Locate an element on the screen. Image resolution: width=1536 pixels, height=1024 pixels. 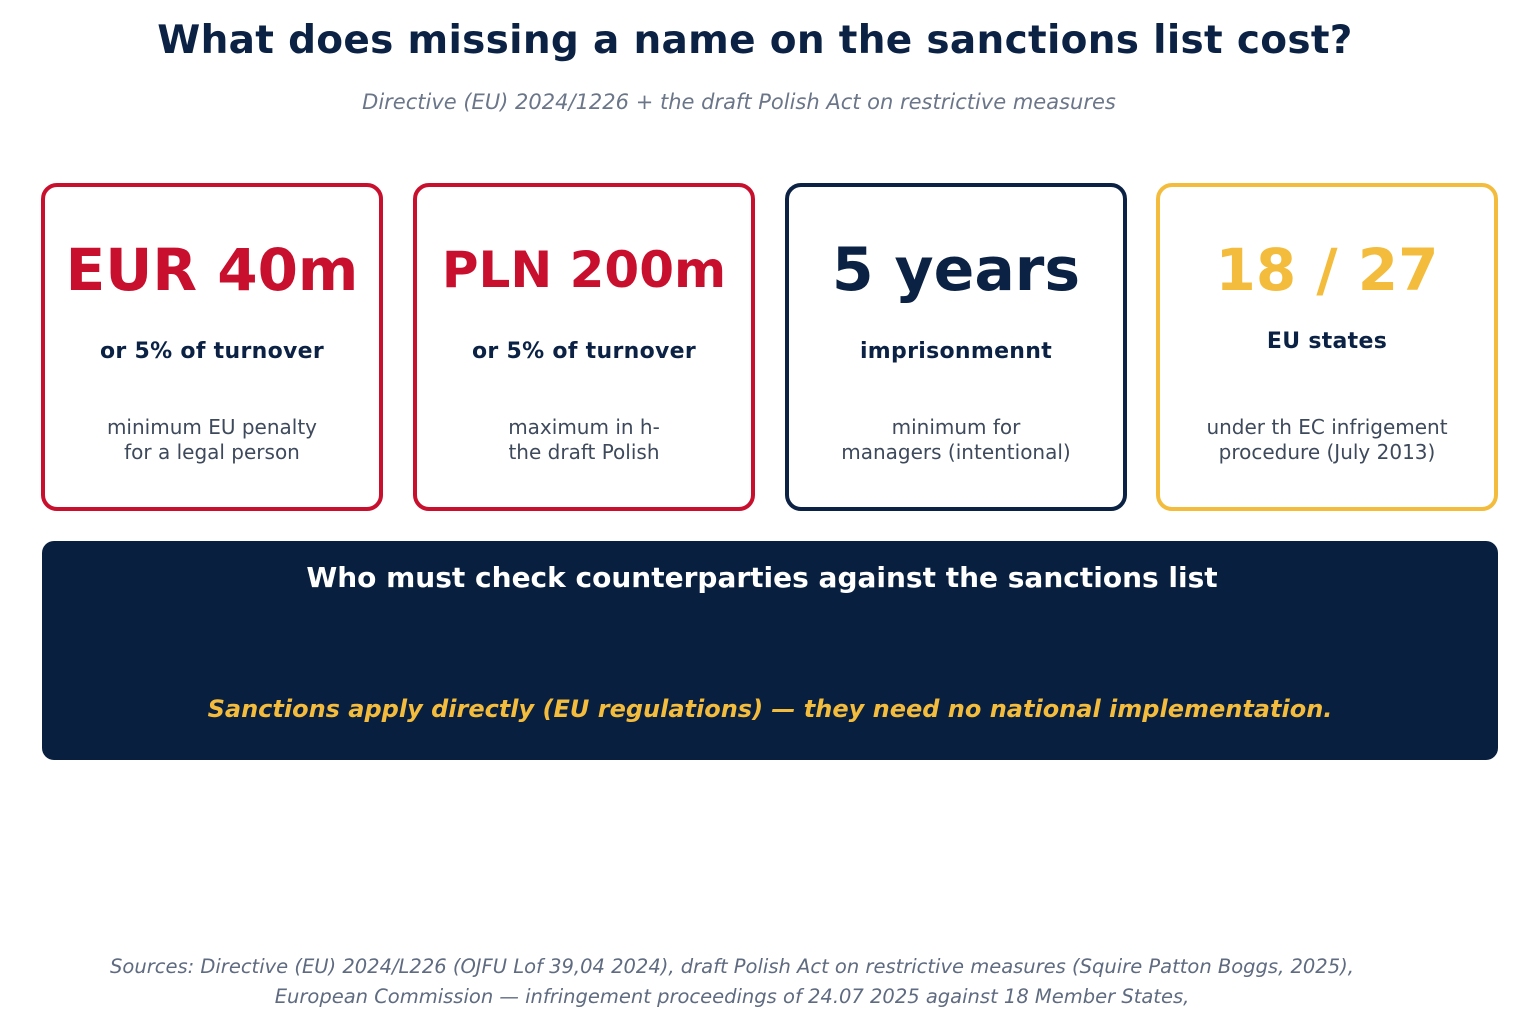
card-description: minimum for managers (intentional) is located at coordinates (956, 440).